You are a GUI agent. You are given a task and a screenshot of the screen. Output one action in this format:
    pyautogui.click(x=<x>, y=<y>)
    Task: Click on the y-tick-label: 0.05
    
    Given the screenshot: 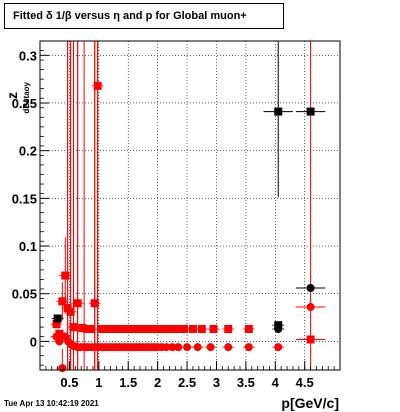 What is the action you would take?
    pyautogui.click(x=24, y=294)
    